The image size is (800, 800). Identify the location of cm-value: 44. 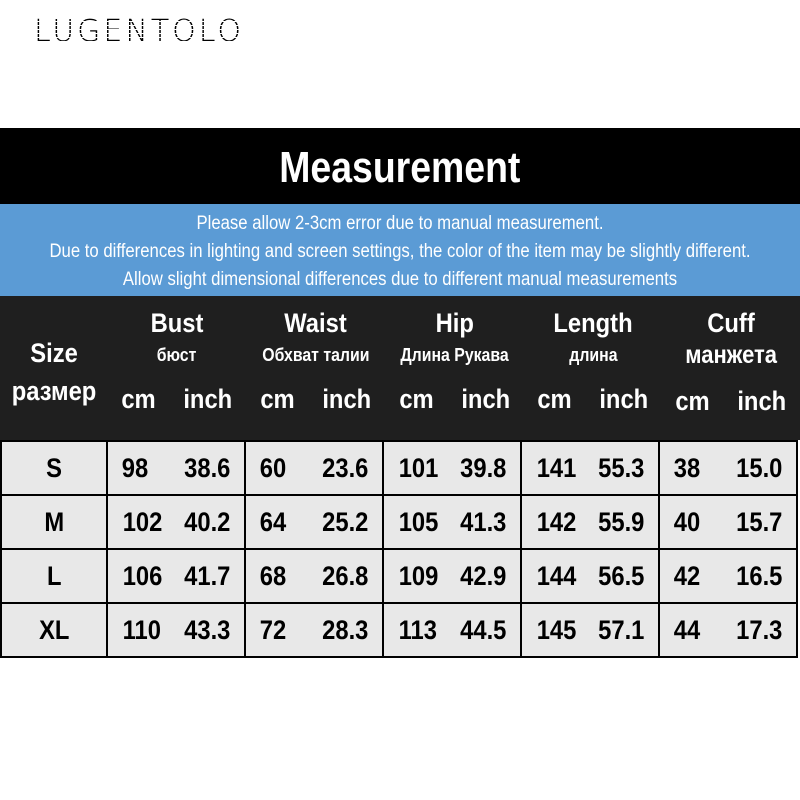
(687, 629).